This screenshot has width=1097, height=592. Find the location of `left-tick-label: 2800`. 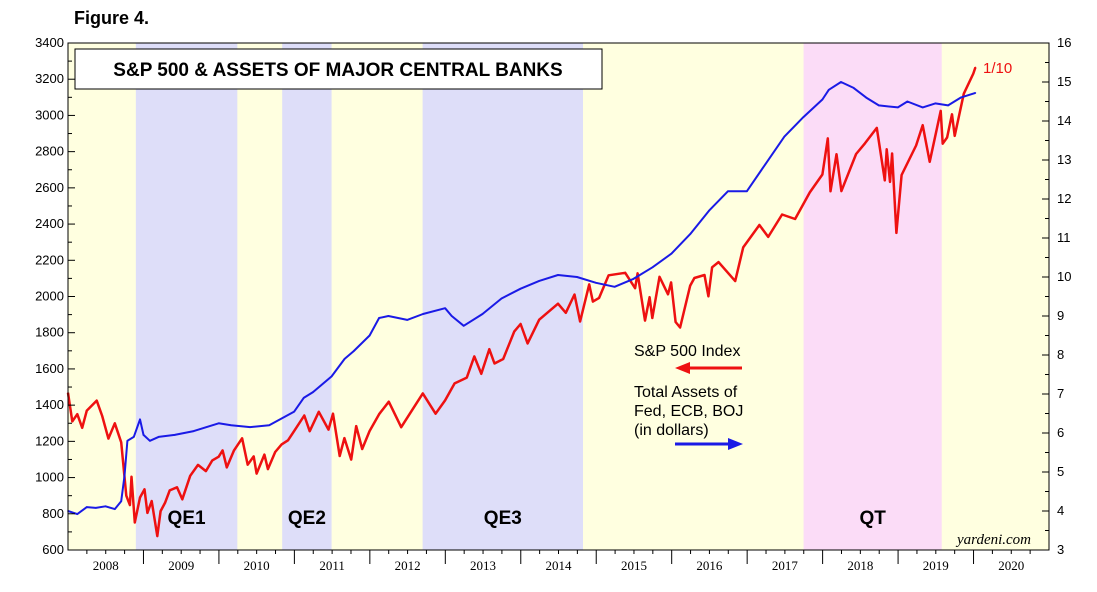

left-tick-label: 2800 is located at coordinates (49, 151).